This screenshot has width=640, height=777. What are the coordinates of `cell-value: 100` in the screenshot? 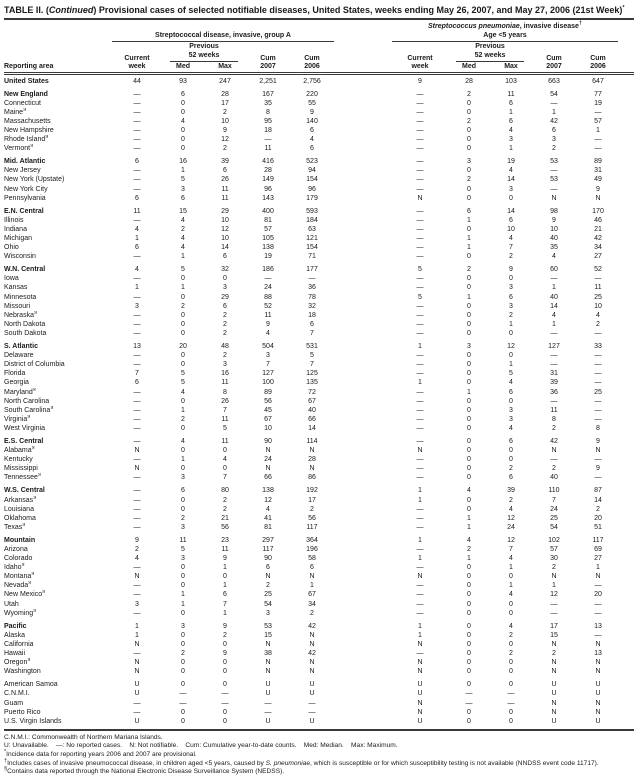 It's located at (268, 383).